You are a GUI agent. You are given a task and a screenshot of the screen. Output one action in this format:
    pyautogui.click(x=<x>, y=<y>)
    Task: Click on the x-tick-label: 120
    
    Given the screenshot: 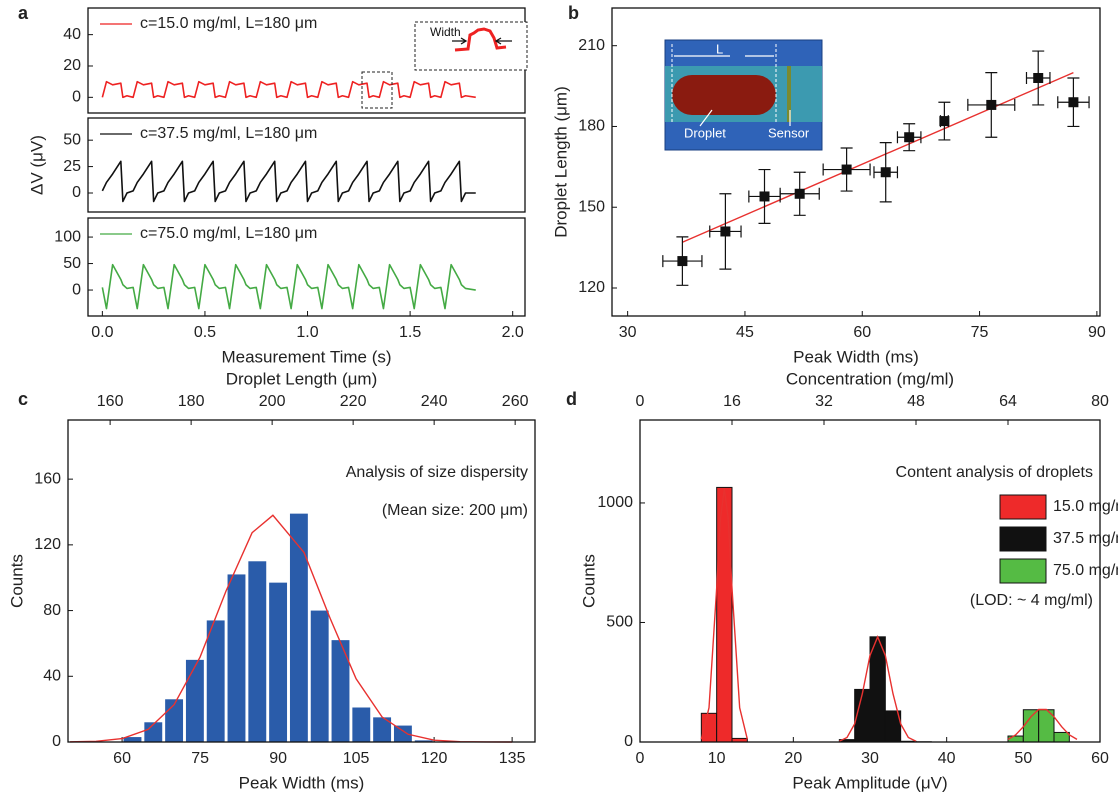 What is the action you would take?
    pyautogui.click(x=434, y=758)
    